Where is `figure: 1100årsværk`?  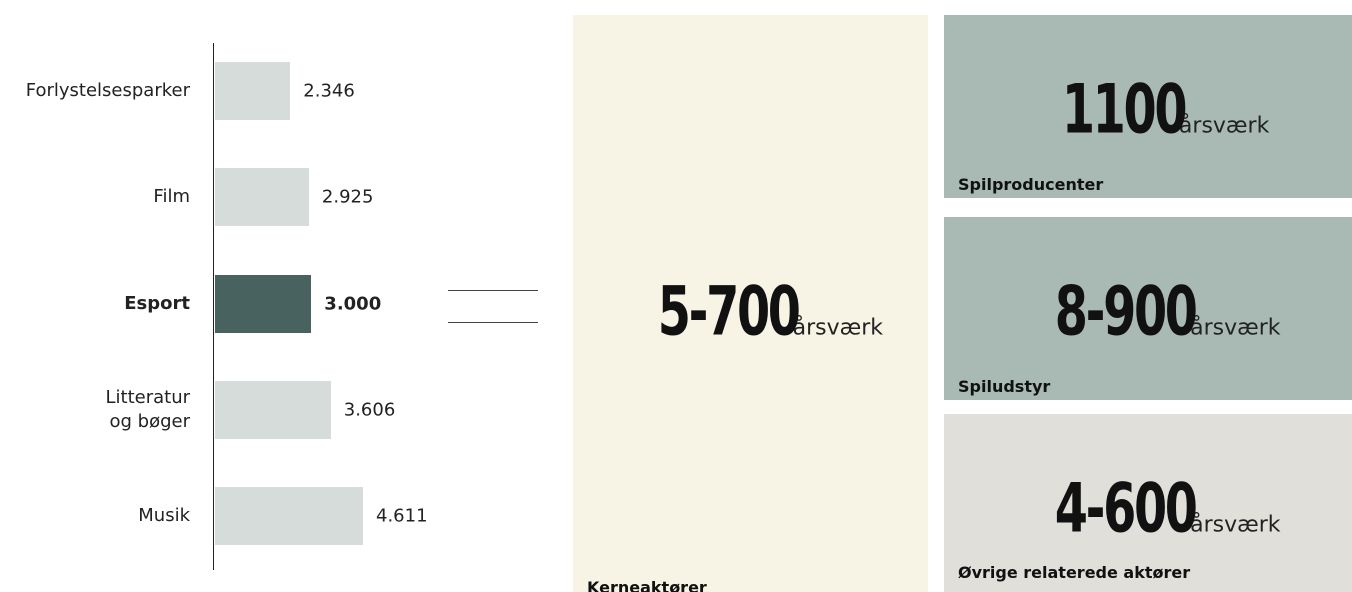 figure: 1100årsværk is located at coordinates (1148, 110).